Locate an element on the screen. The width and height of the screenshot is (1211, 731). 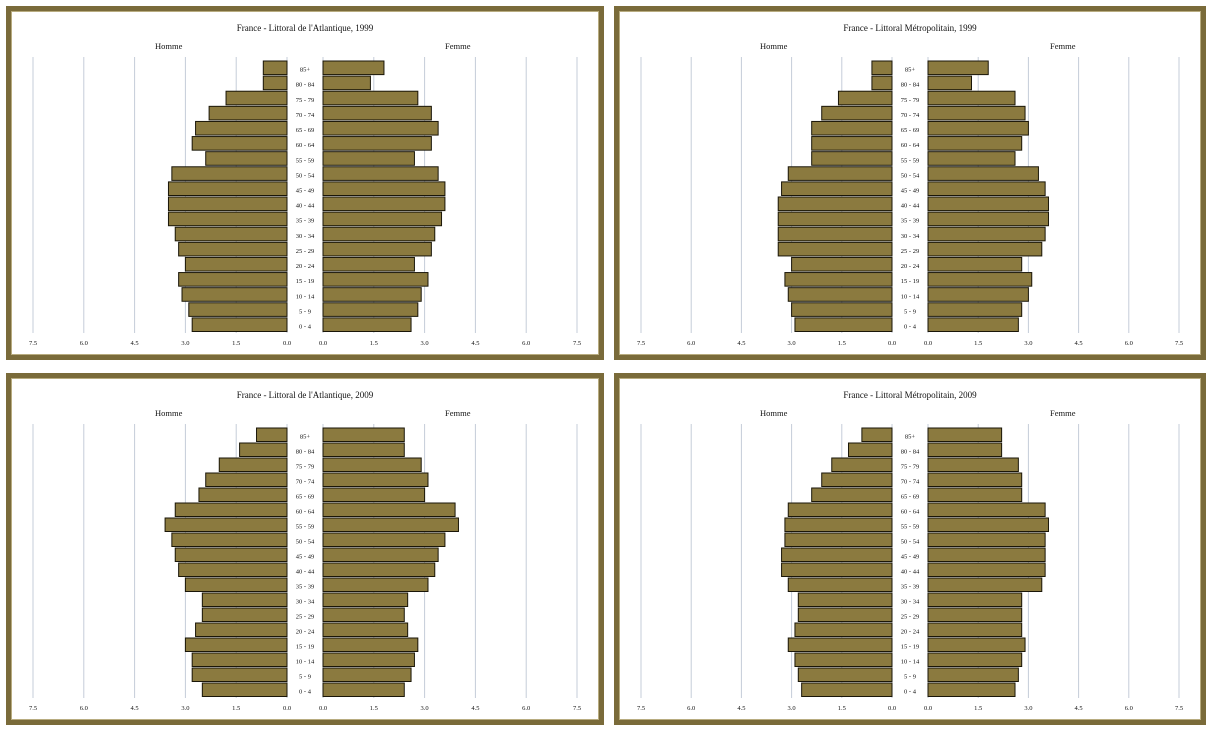
x-tick-label: 3.0 is located at coordinates (1028, 708).